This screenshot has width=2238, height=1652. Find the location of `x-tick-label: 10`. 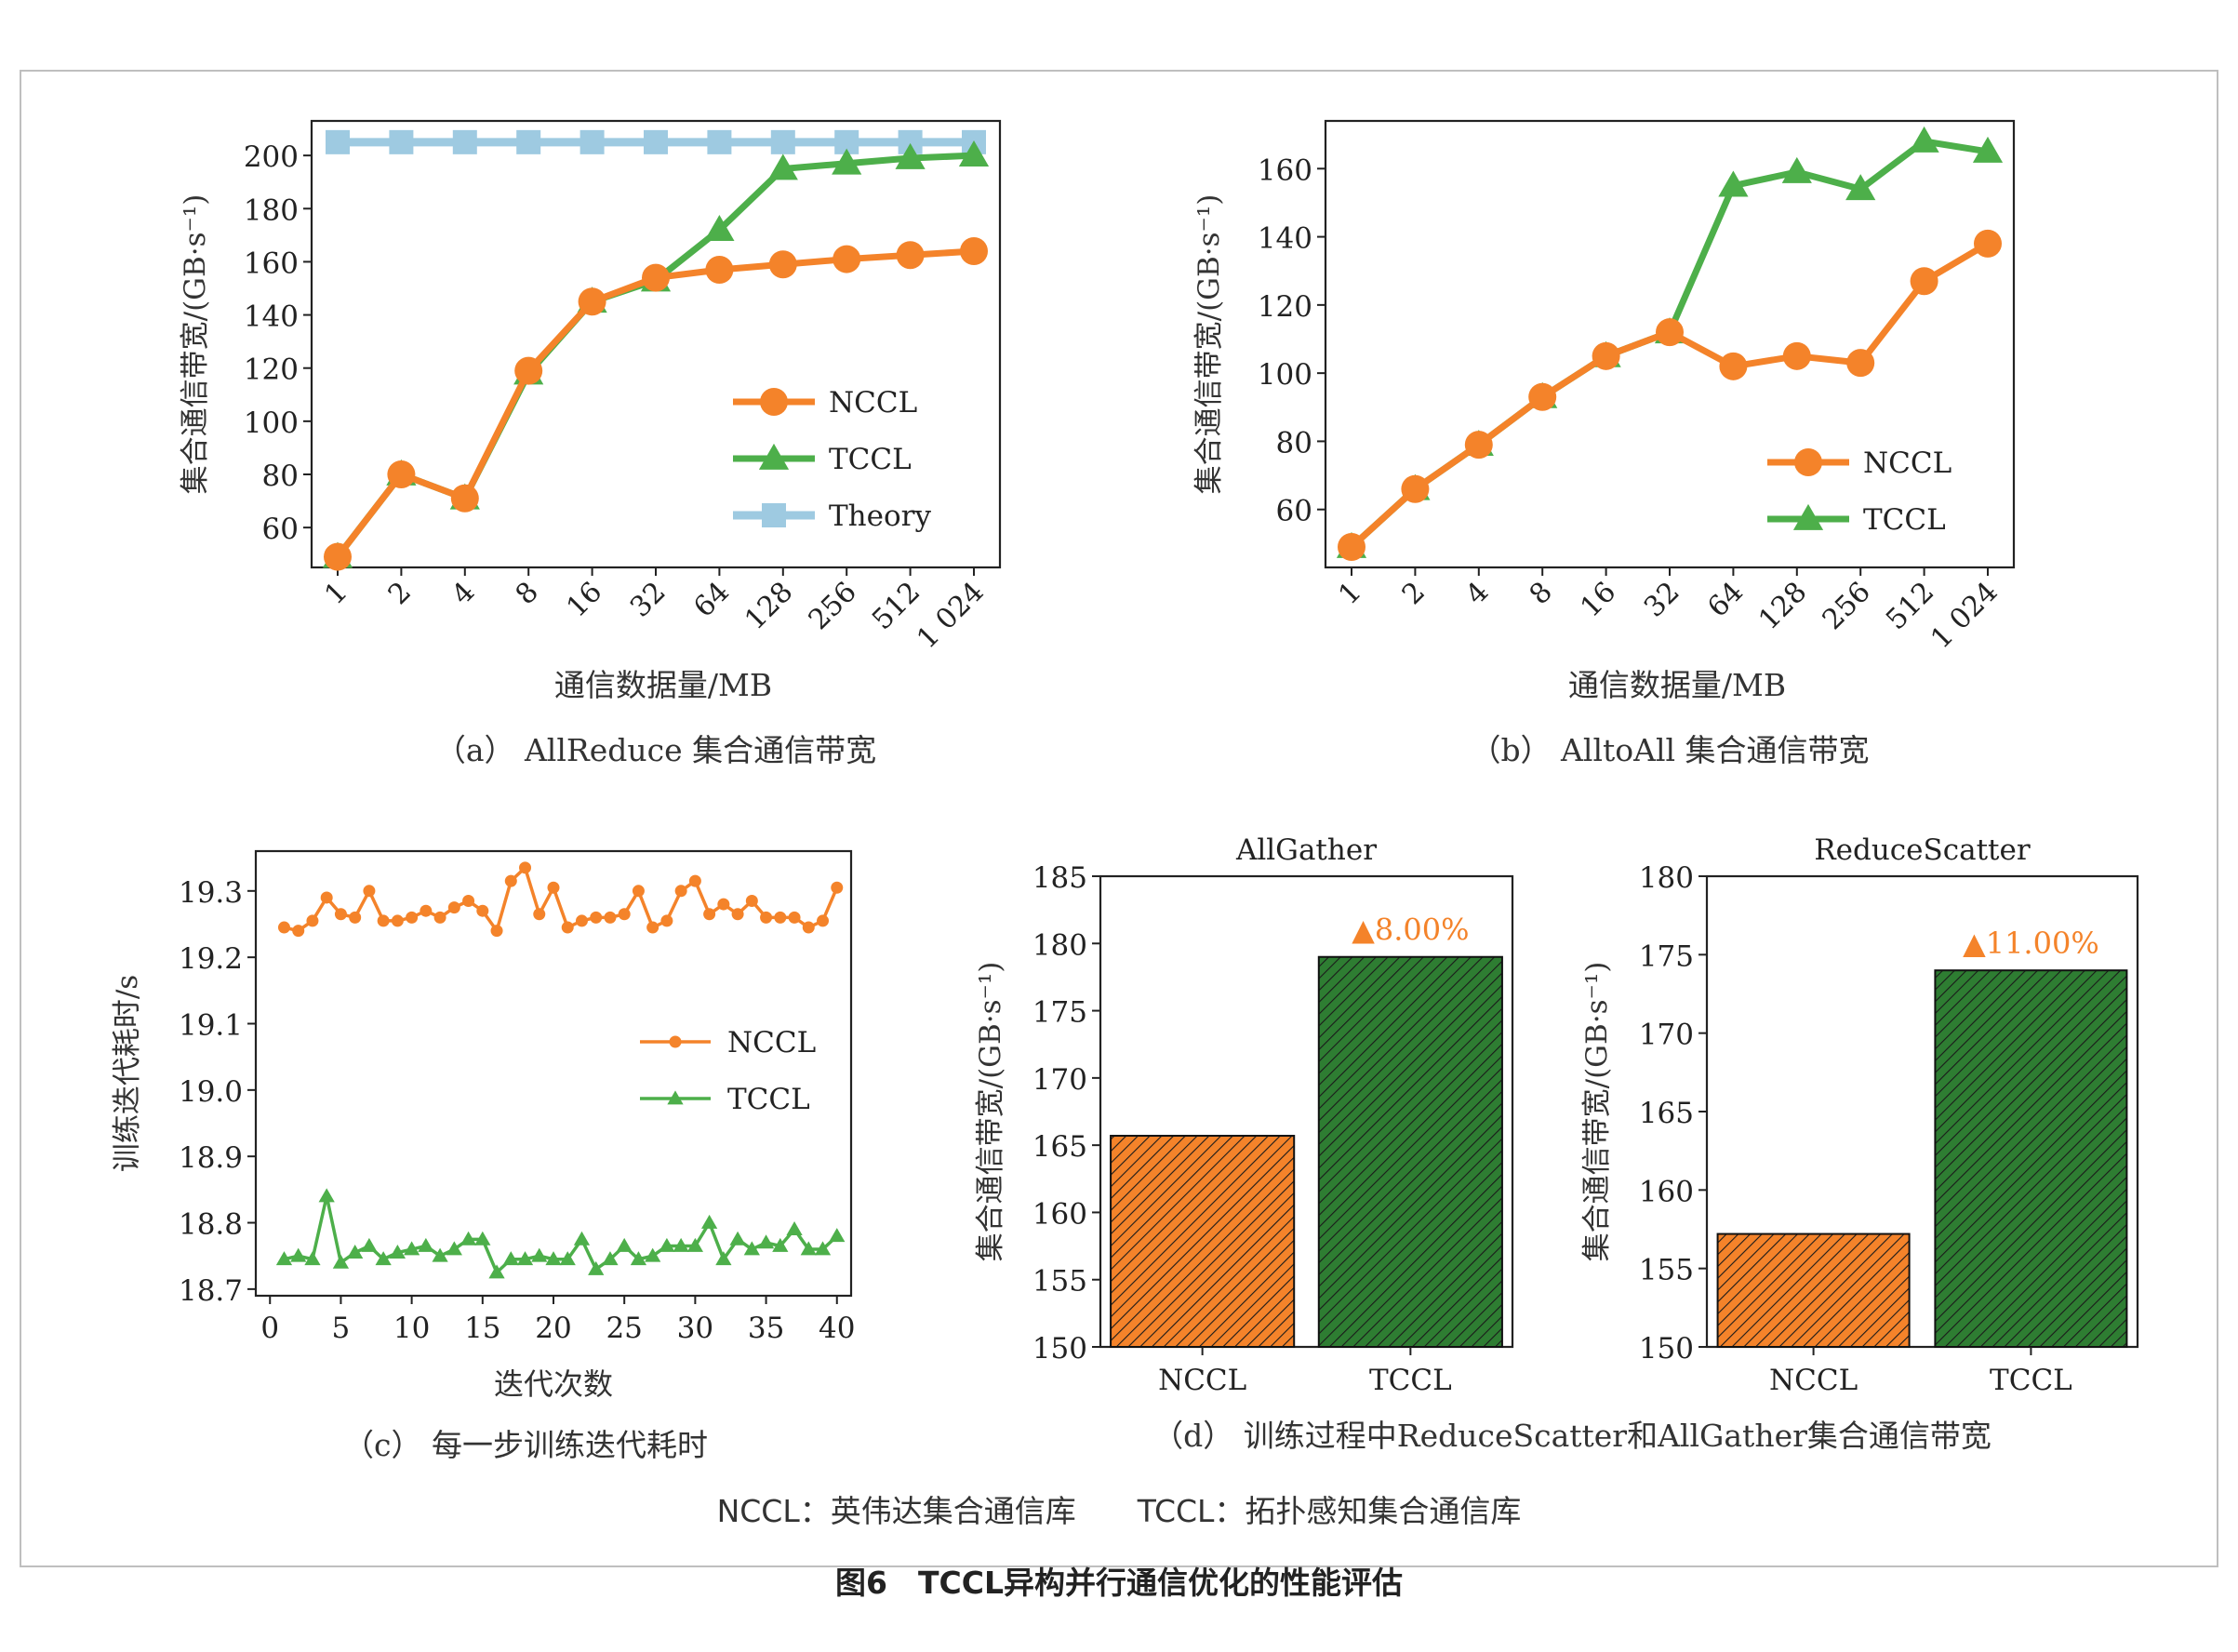

x-tick-label: 10 is located at coordinates (411, 1328).